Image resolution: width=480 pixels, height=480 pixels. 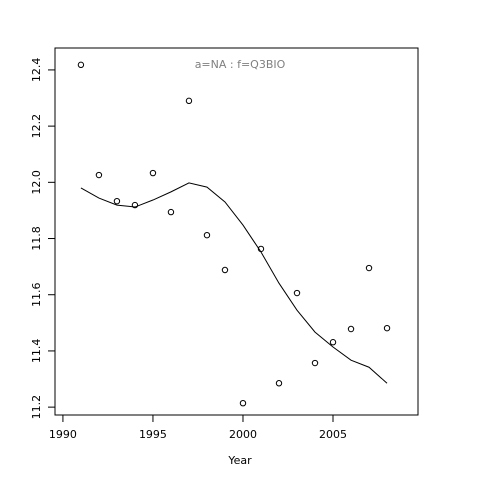 I want to click on y-tick-label: 11.8, so click(x=36, y=238).